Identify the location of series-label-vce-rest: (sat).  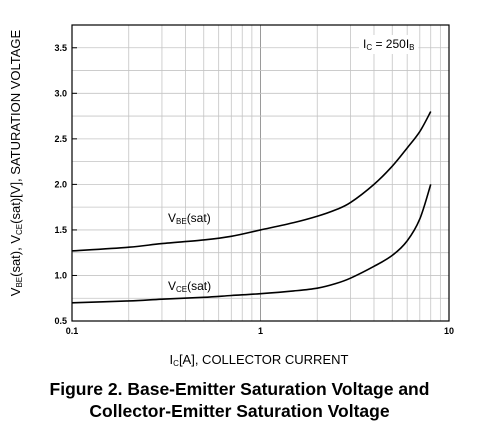
(199, 286).